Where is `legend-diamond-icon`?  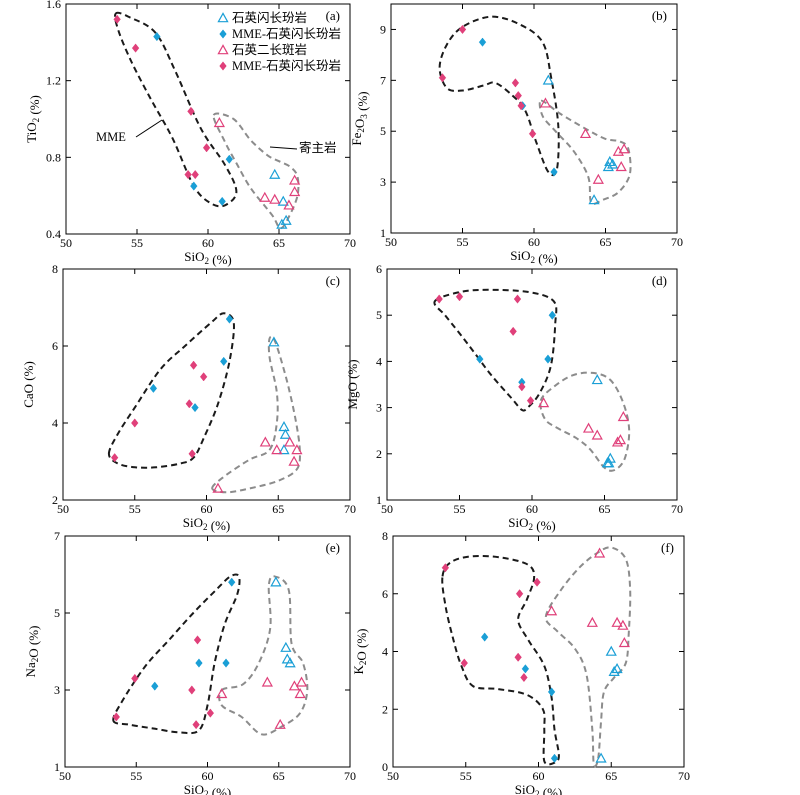 legend-diamond-icon is located at coordinates (223, 66).